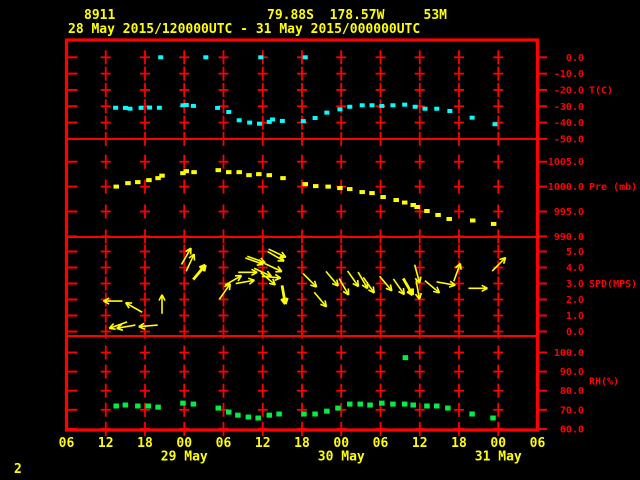 The height and width of the screenshot is (480, 640). Describe the element at coordinates (569, 74) in the screenshot. I see `y-tick-label: -10.0` at that location.